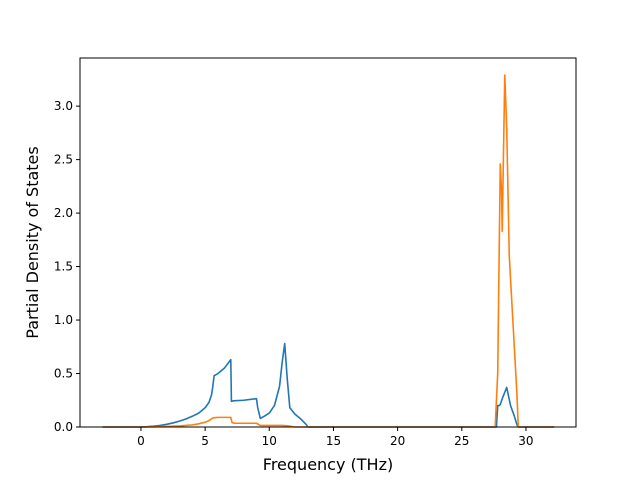 Image resolution: width=640 pixels, height=485 pixels. What do you see at coordinates (63, 106) in the screenshot?
I see `y-tick-label: 3.0` at bounding box center [63, 106].